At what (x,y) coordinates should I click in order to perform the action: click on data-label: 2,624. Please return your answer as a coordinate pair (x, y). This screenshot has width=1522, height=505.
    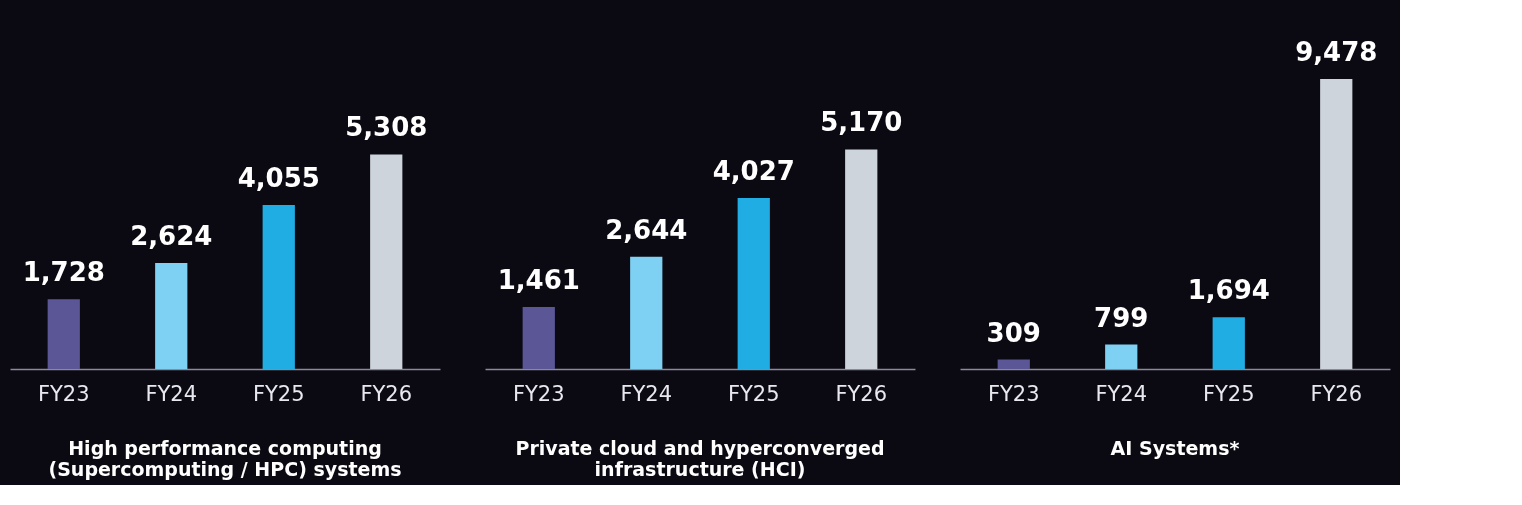
    Looking at the image, I should click on (171, 235).